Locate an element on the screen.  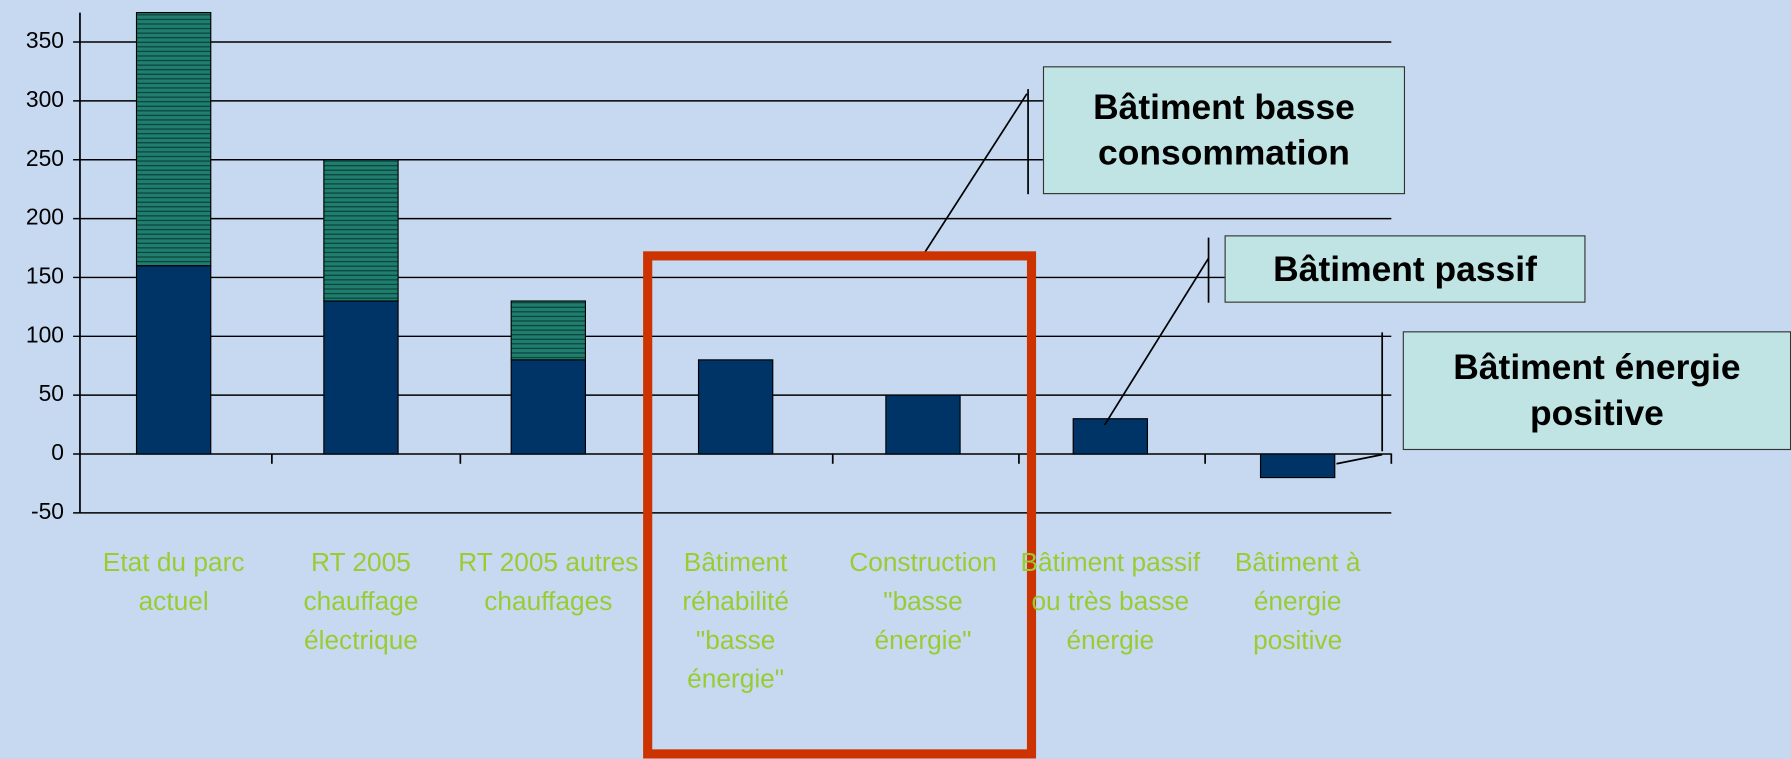
y-tick-label: -50 is located at coordinates (47, 511).